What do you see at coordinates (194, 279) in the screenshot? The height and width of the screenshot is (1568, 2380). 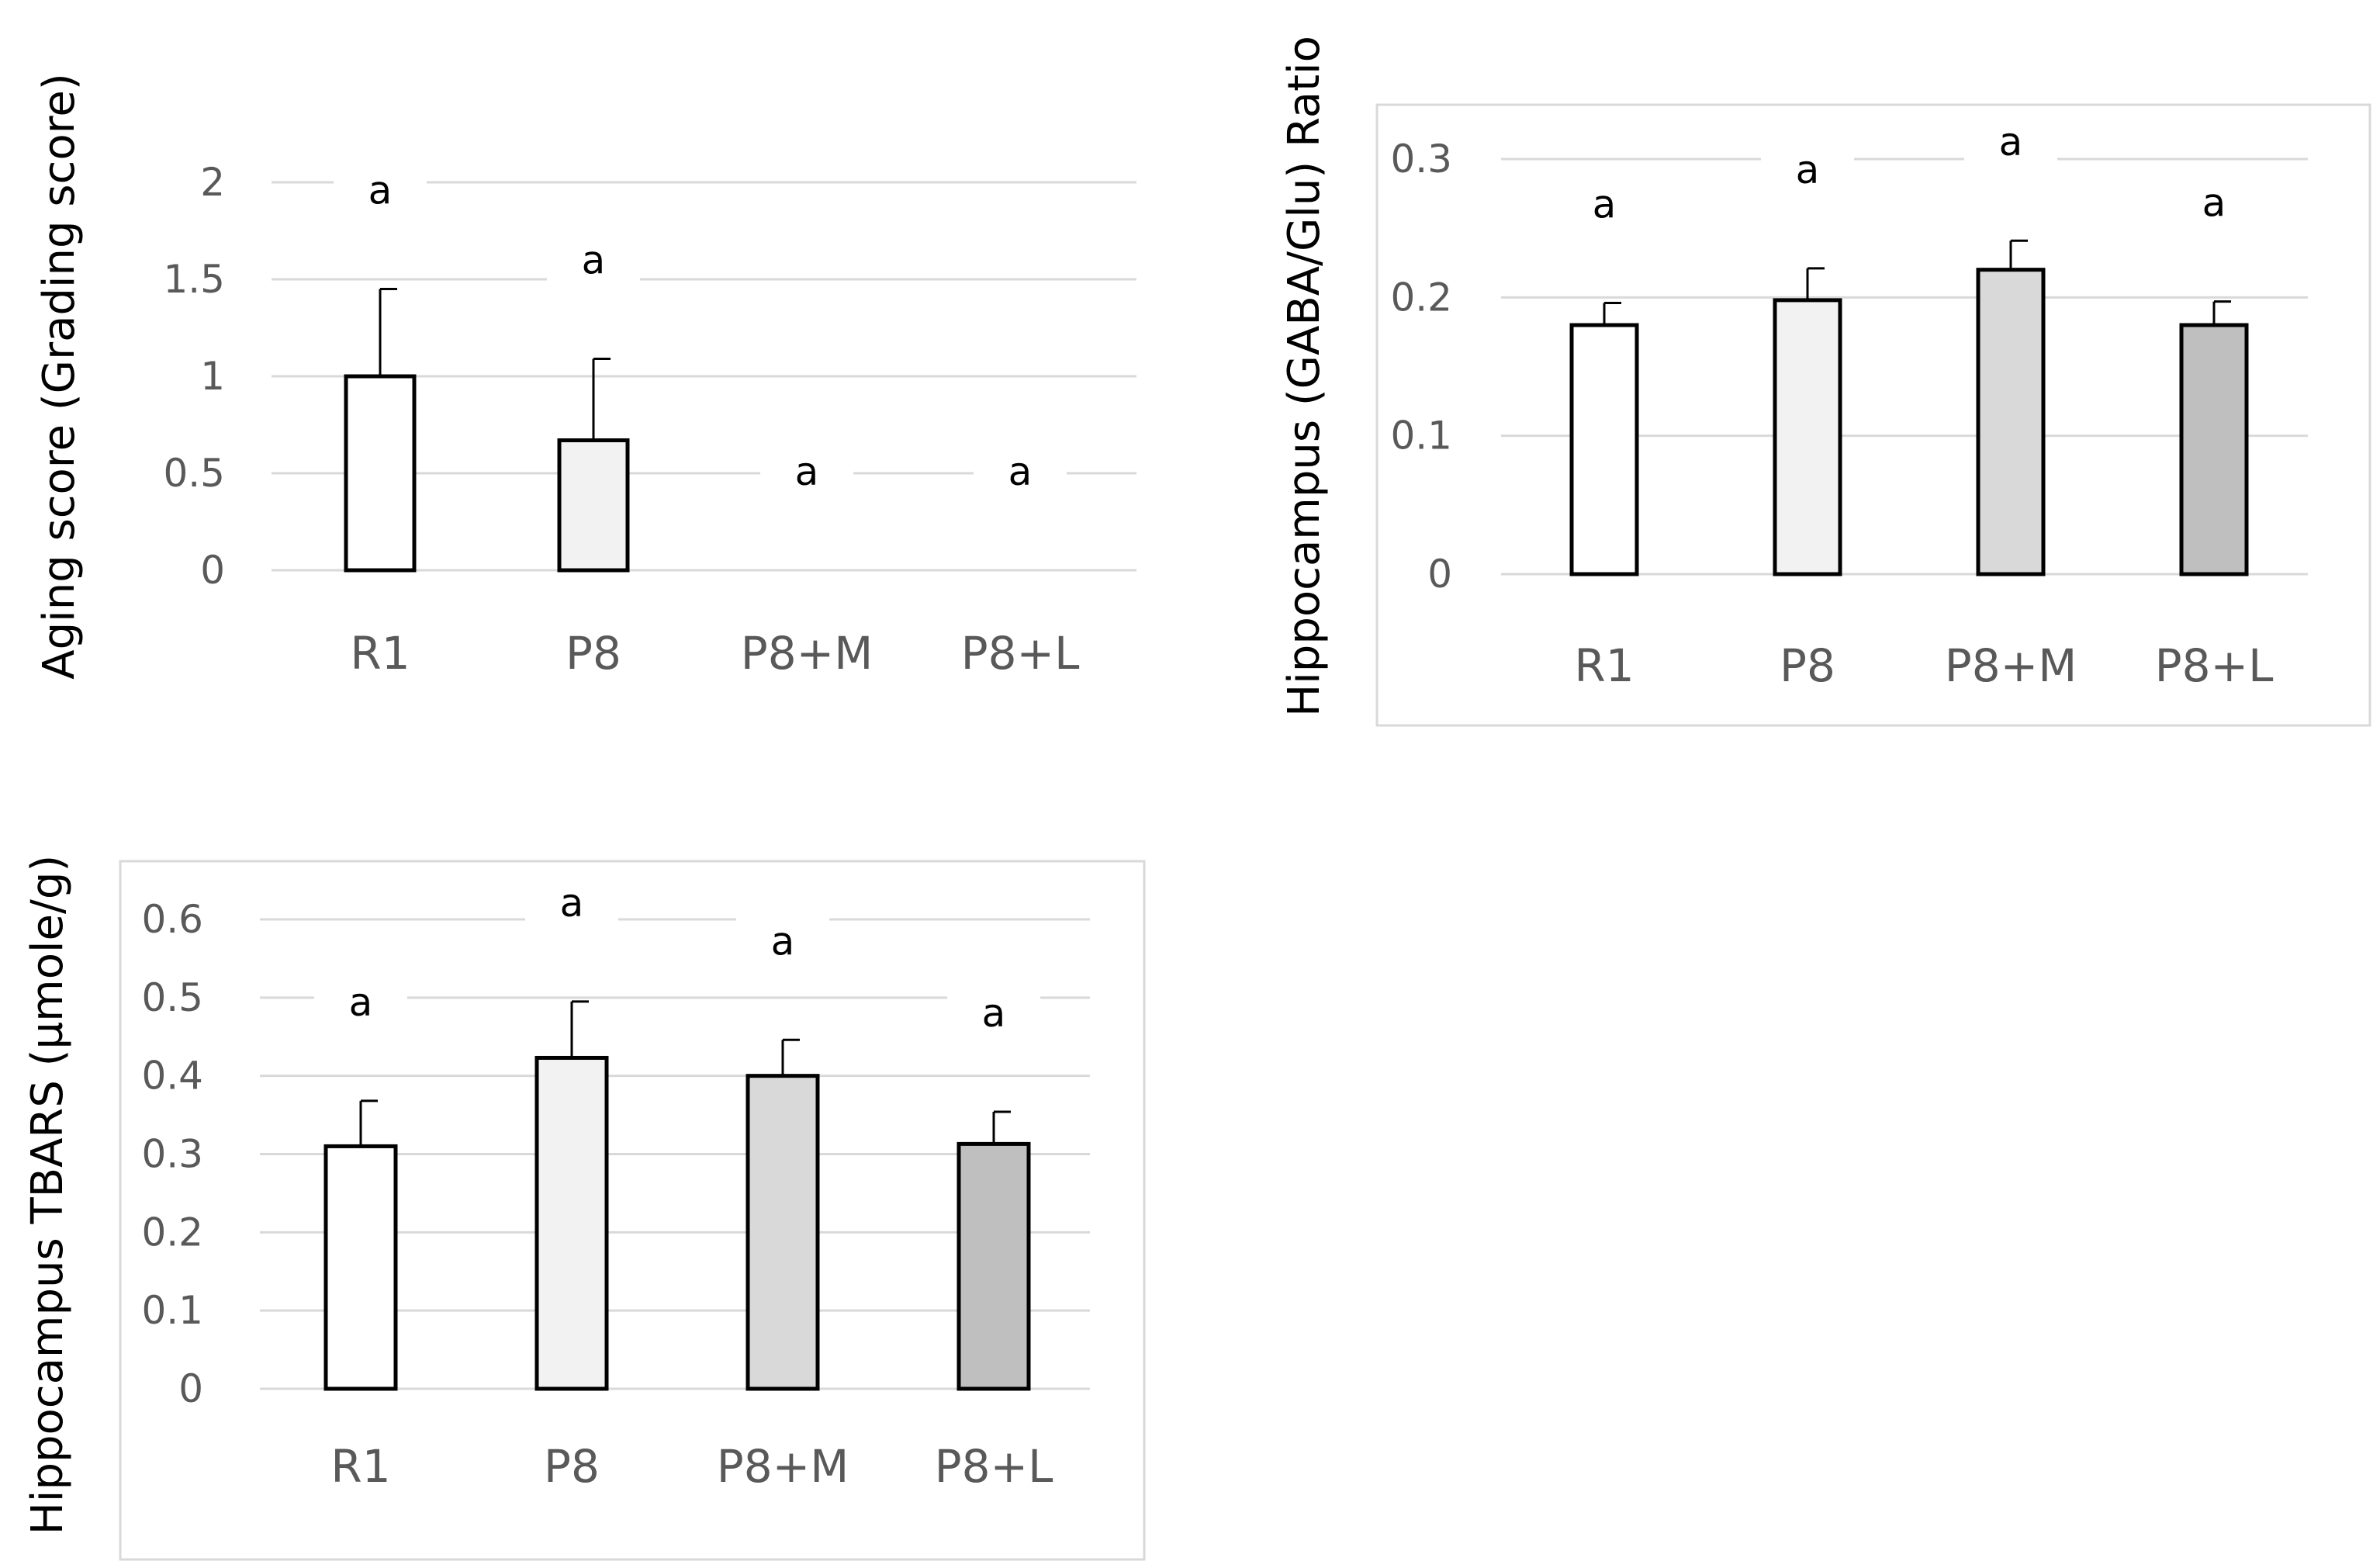 I see `y-tick-label: 1.5` at bounding box center [194, 279].